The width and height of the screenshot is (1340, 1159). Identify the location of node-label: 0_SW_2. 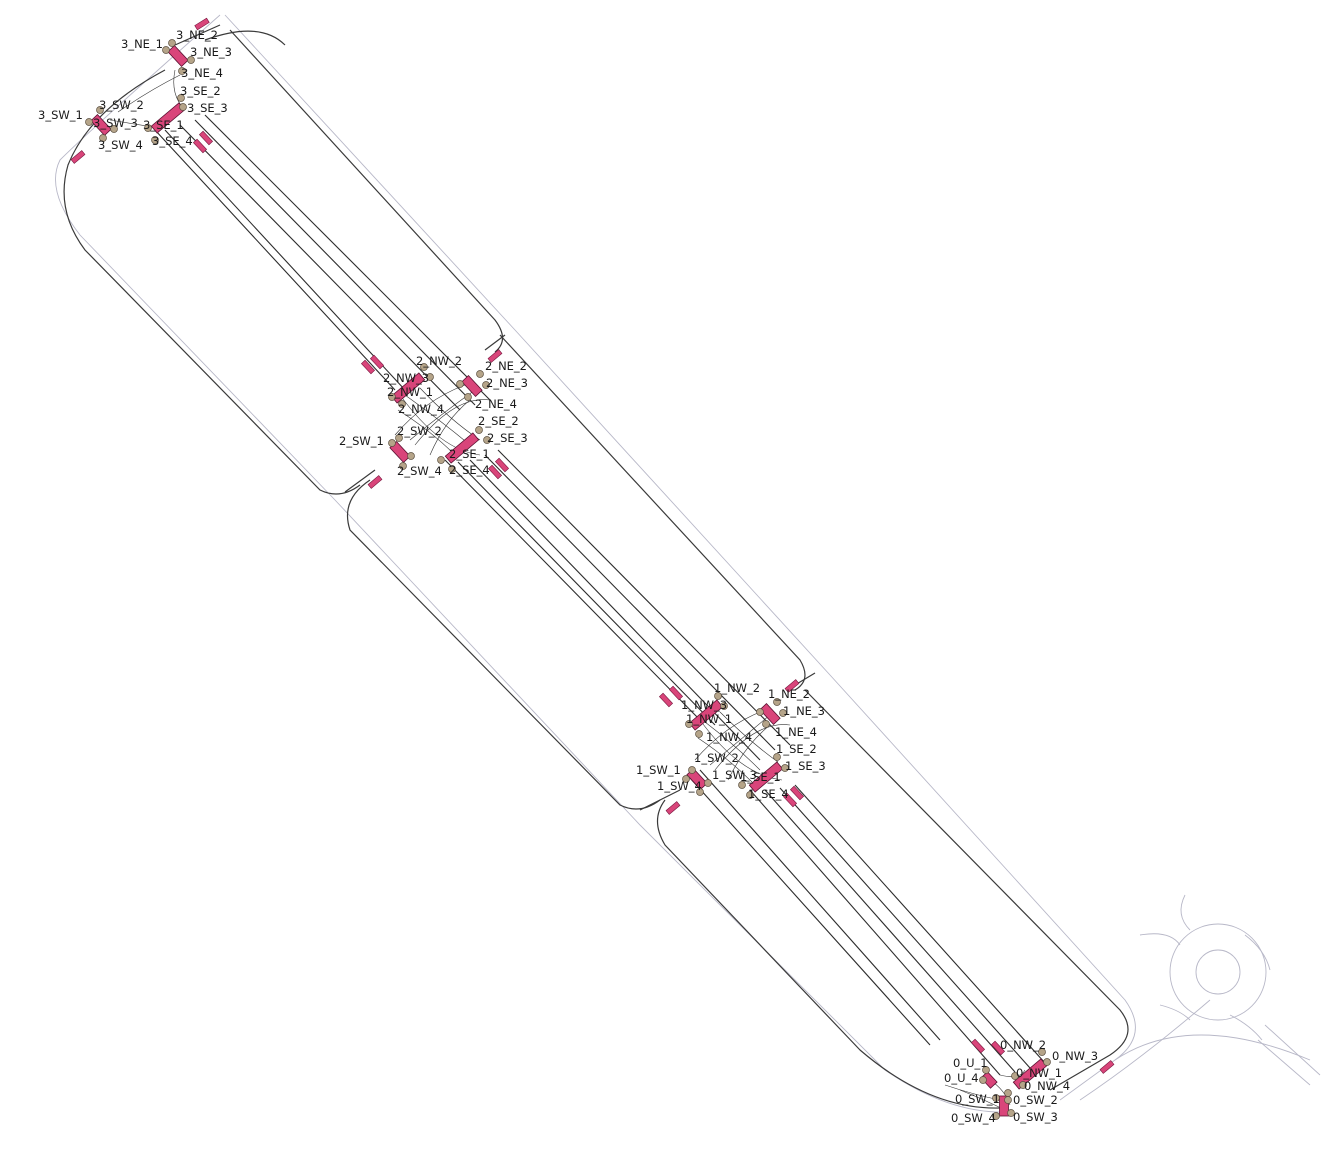
(1035, 1100).